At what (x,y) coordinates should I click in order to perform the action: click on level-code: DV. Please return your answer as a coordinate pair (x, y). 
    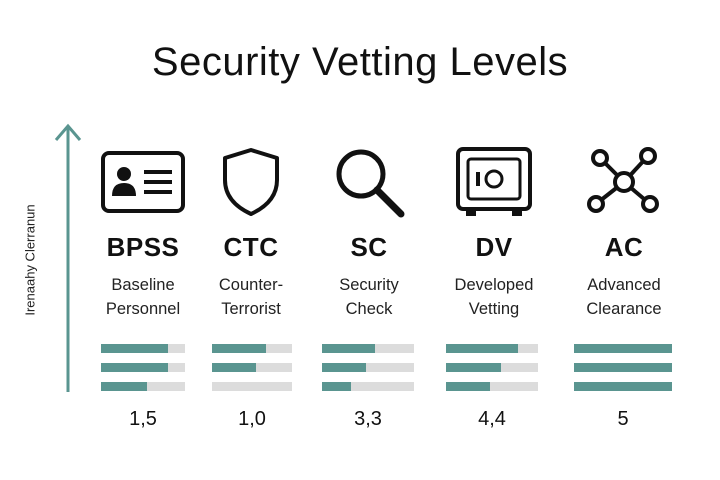
    Looking at the image, I should click on (494, 247).